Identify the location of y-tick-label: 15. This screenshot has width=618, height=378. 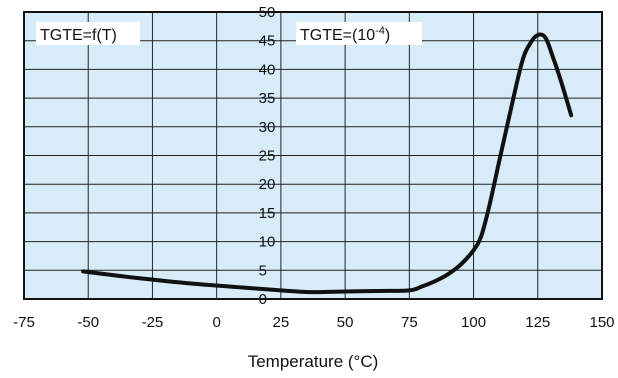
(267, 213).